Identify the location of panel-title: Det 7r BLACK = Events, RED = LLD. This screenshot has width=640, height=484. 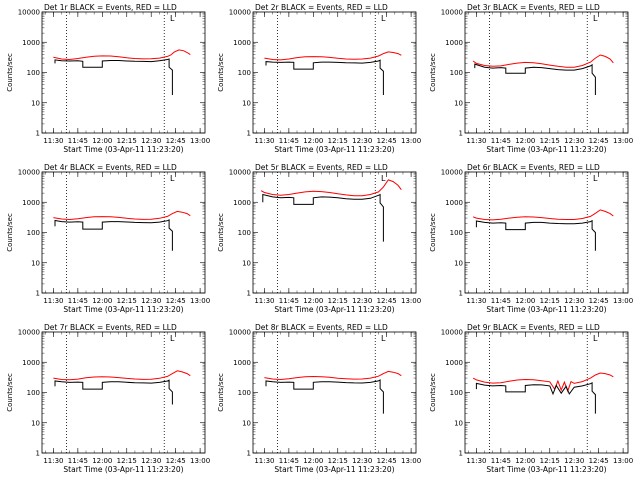
(110, 327).